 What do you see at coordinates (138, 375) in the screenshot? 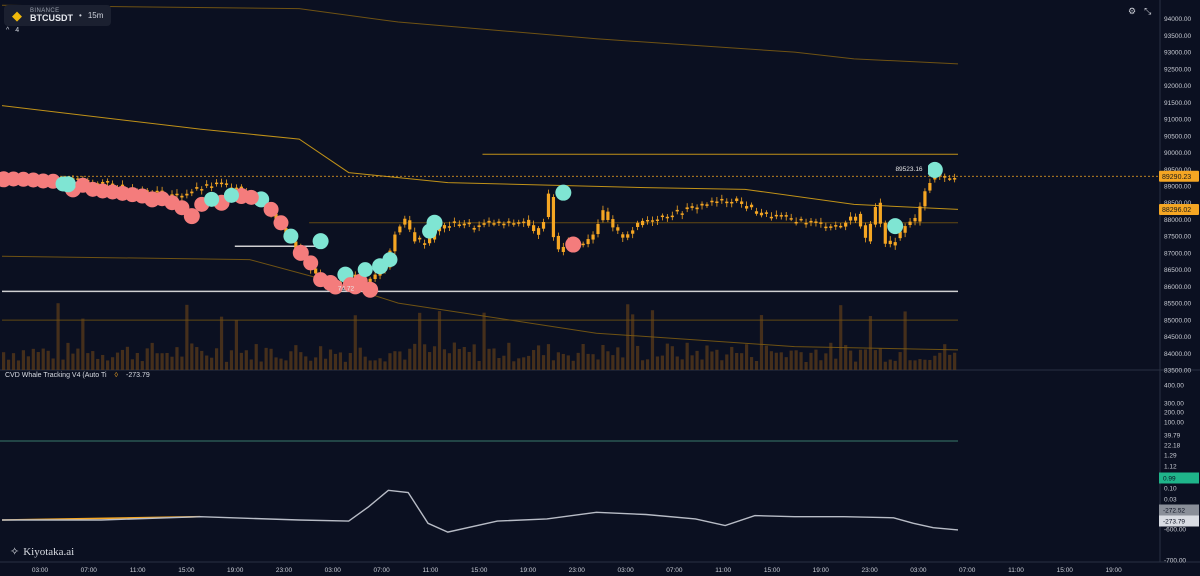
I see `indicator-value: -273.79` at bounding box center [138, 375].